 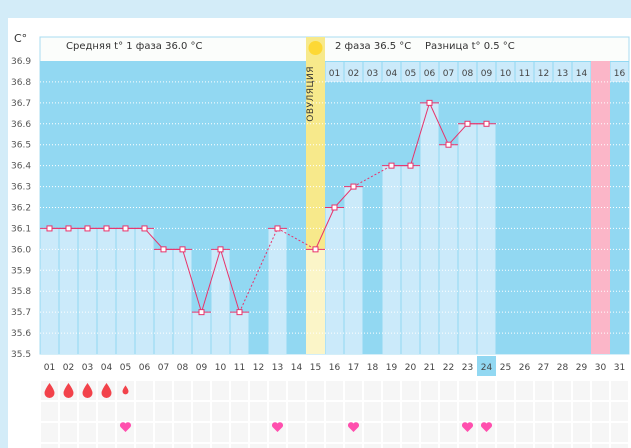 I want to click on y-tick-label: 35.9, so click(x=21, y=271).